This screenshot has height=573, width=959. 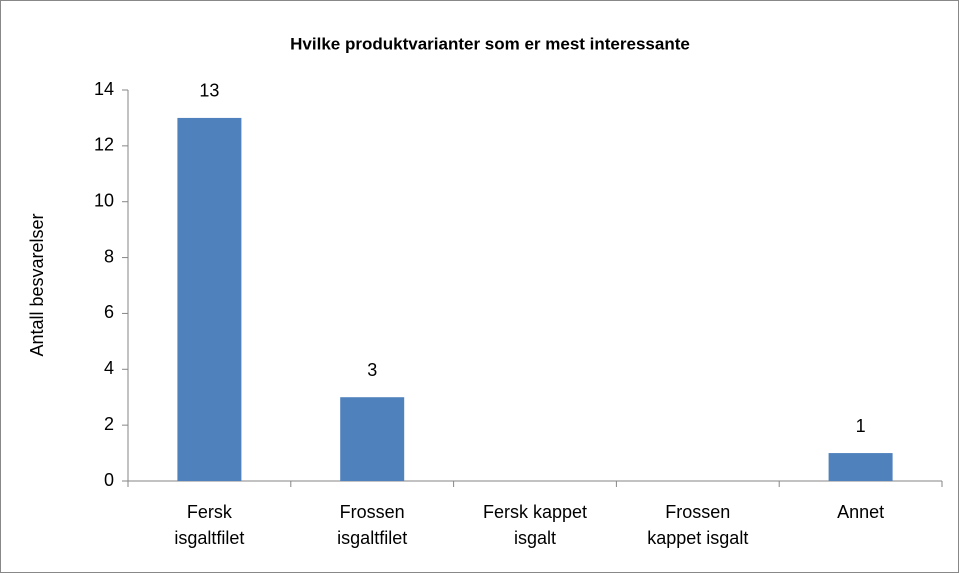 I want to click on y-tick-label: 4, so click(x=109, y=368).